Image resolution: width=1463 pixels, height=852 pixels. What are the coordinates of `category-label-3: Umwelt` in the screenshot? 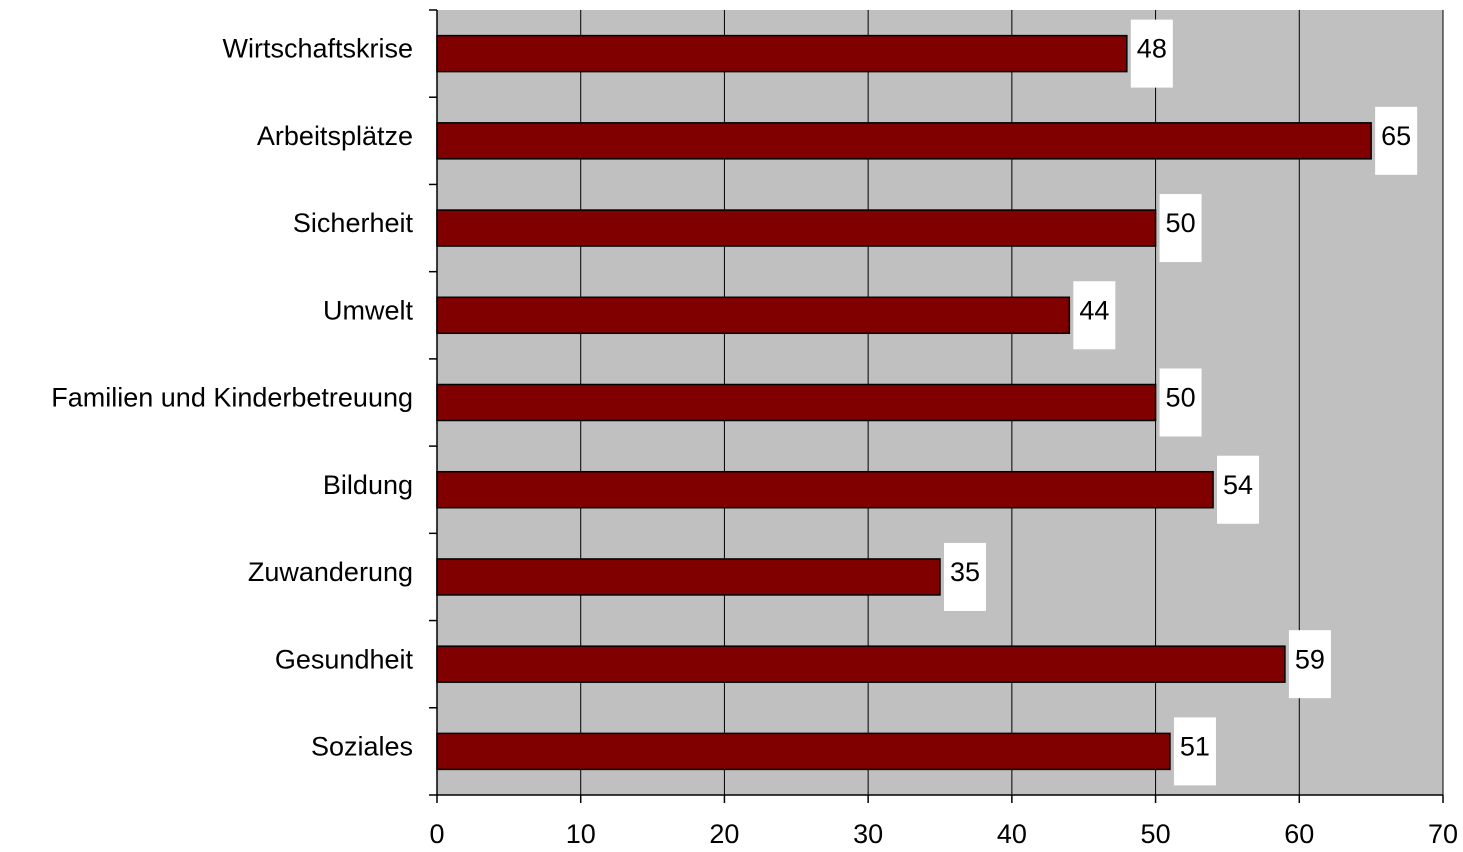 It's located at (368, 310).